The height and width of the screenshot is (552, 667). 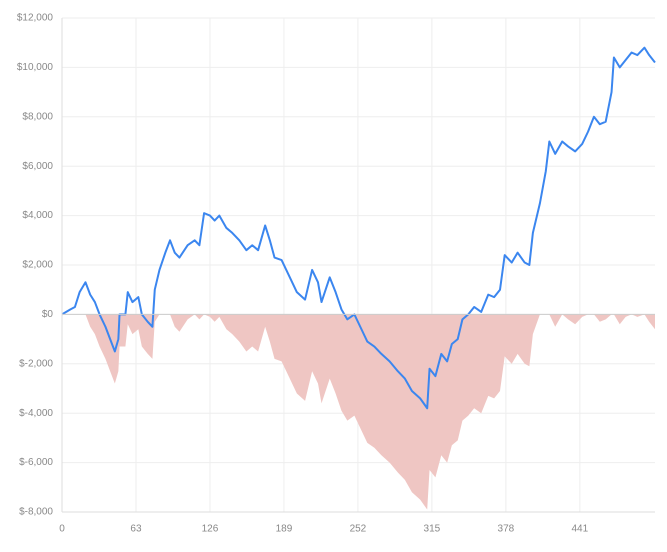 What do you see at coordinates (284, 529) in the screenshot?
I see `x-tick-label: 189` at bounding box center [284, 529].